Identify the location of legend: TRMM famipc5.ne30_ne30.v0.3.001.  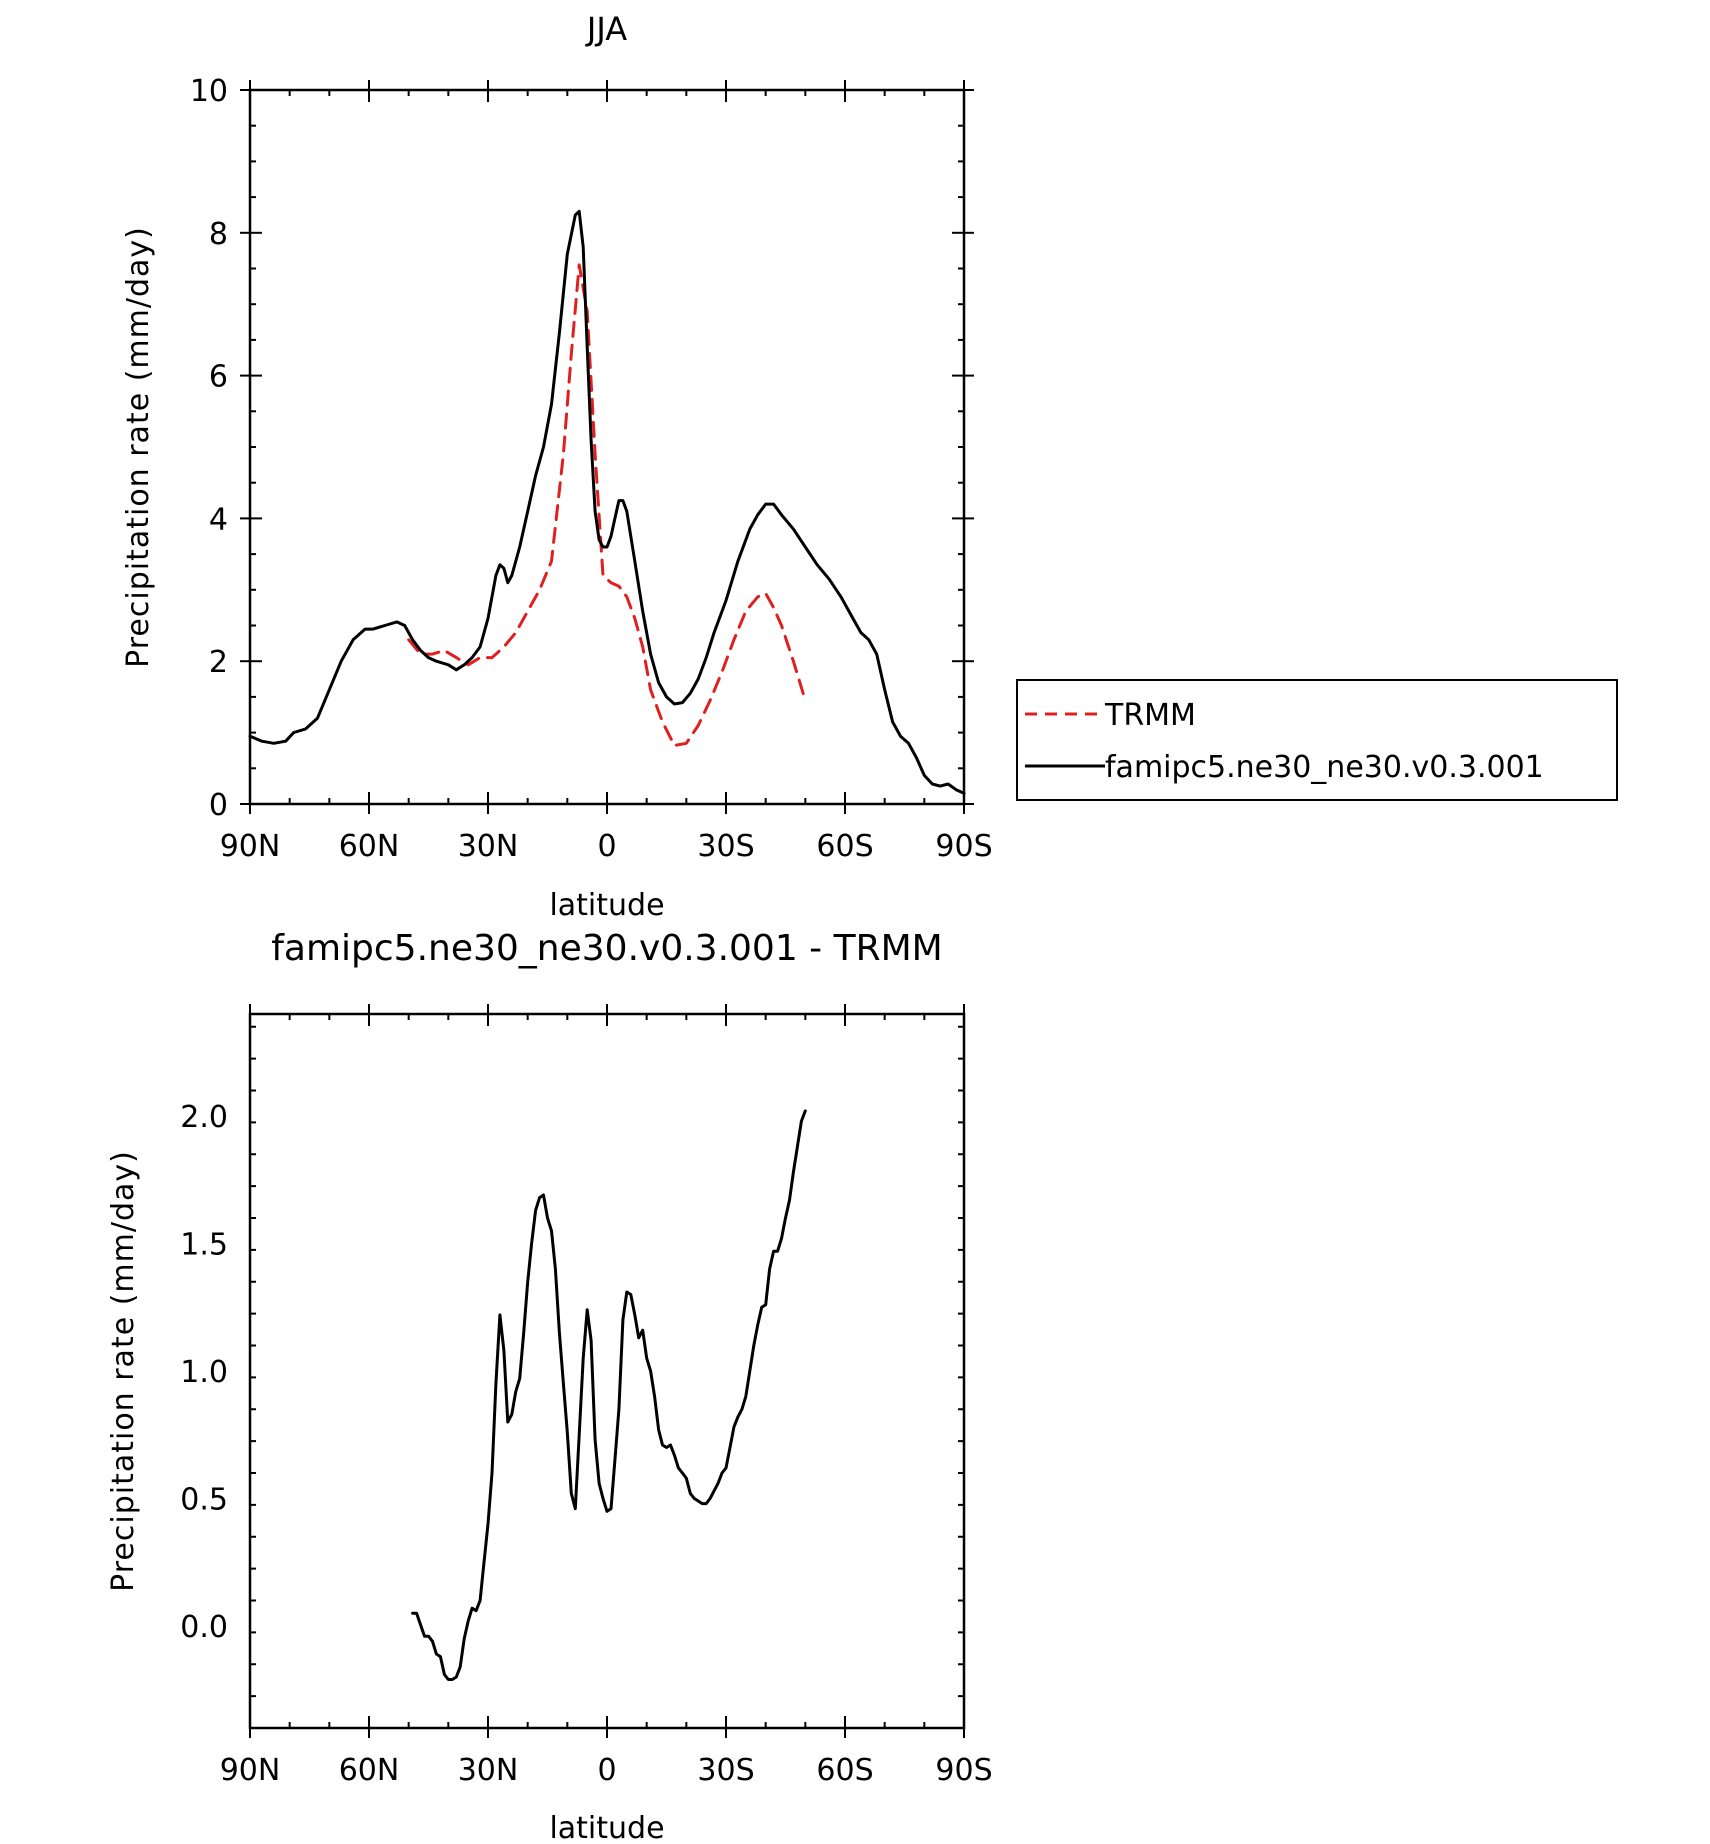
(1317, 740).